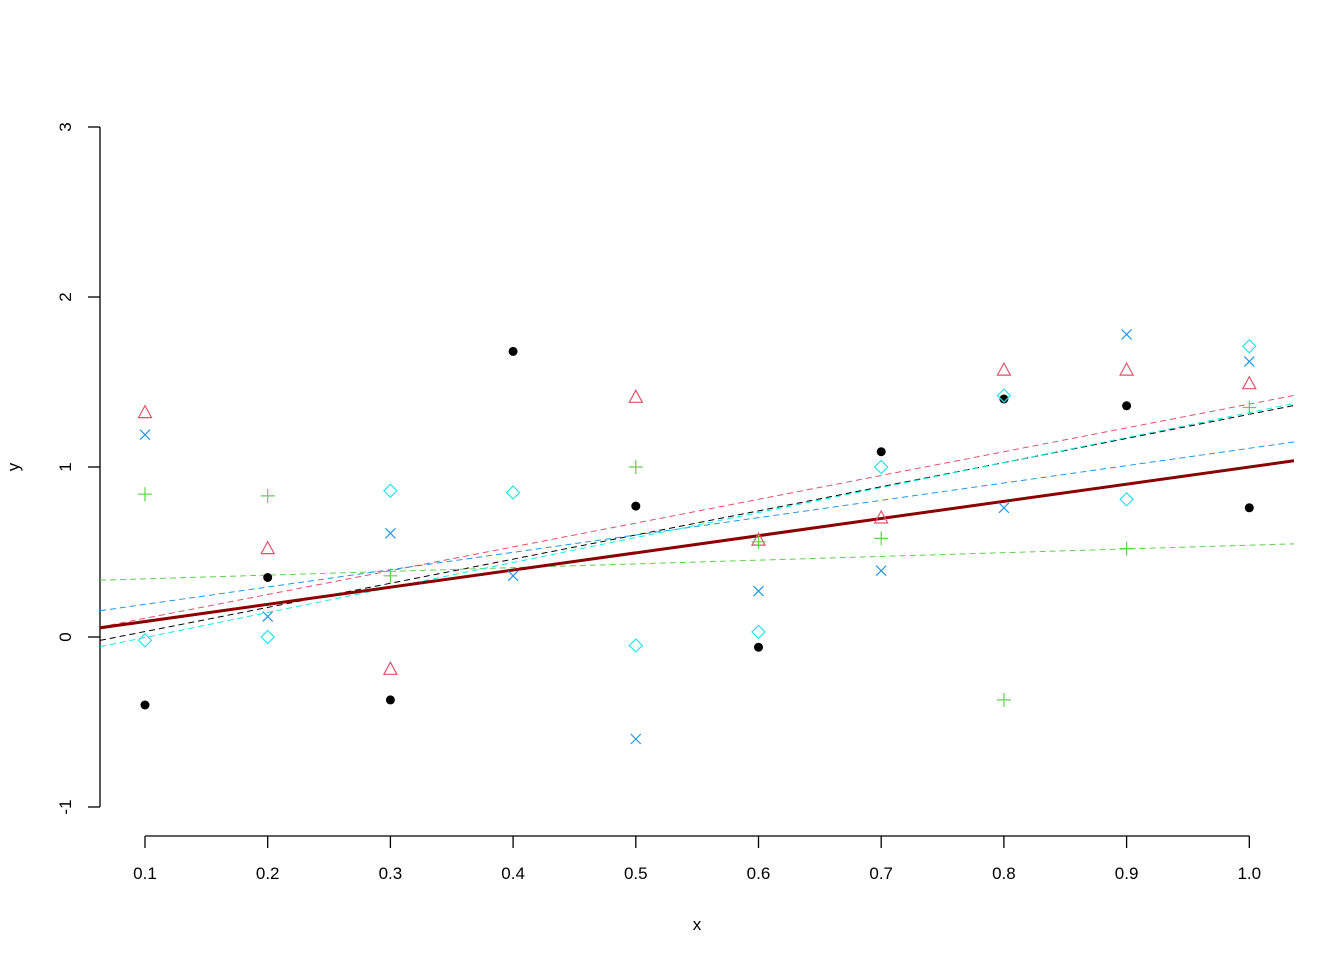 Image resolution: width=1344 pixels, height=960 pixels. Describe the element at coordinates (65, 466) in the screenshot. I see `y-tick-label: 1` at that location.